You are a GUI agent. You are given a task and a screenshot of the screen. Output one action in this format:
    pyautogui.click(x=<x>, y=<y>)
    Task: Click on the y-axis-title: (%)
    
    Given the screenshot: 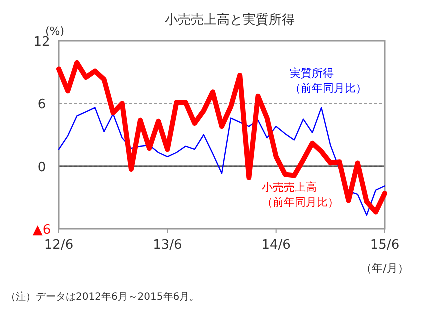 What is the action you would take?
    pyautogui.click(x=55, y=31)
    